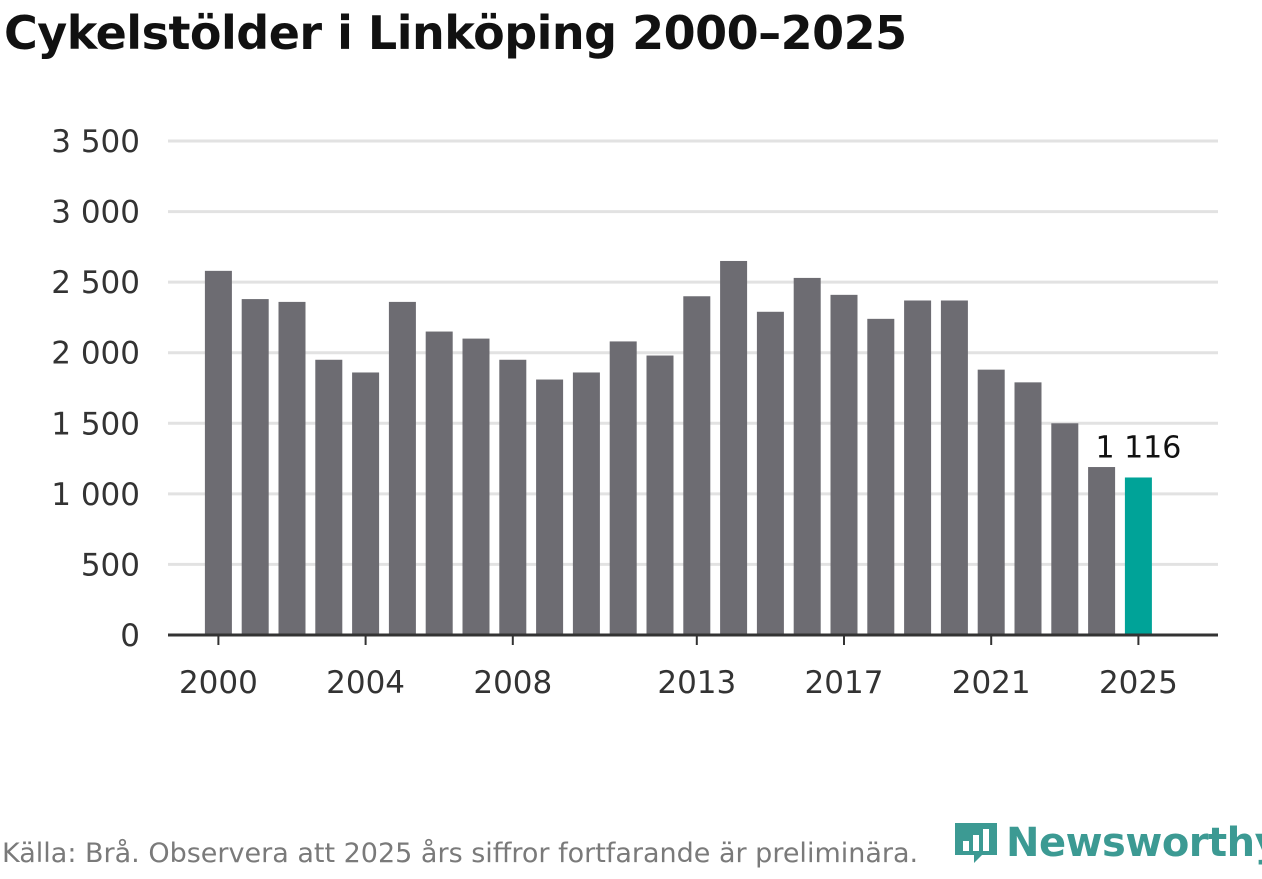 This screenshot has width=1262, height=879. What do you see at coordinates (476, 486) in the screenshot?
I see `bar-2007` at bounding box center [476, 486].